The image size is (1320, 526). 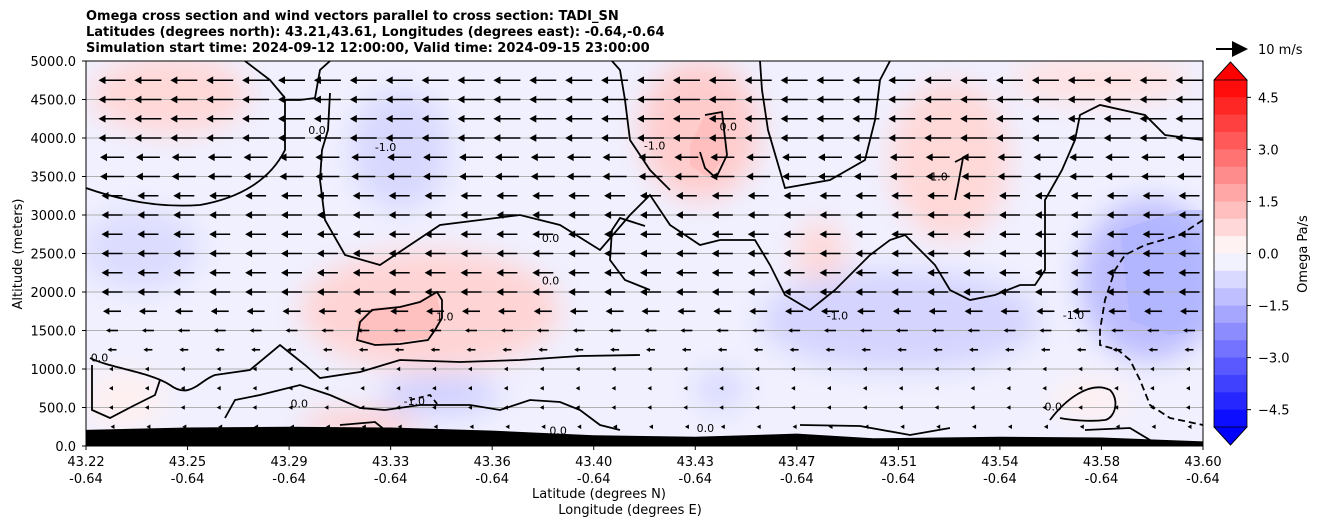 What do you see at coordinates (837, 316) in the screenshot?
I see `contour-label: -1.0` at bounding box center [837, 316].